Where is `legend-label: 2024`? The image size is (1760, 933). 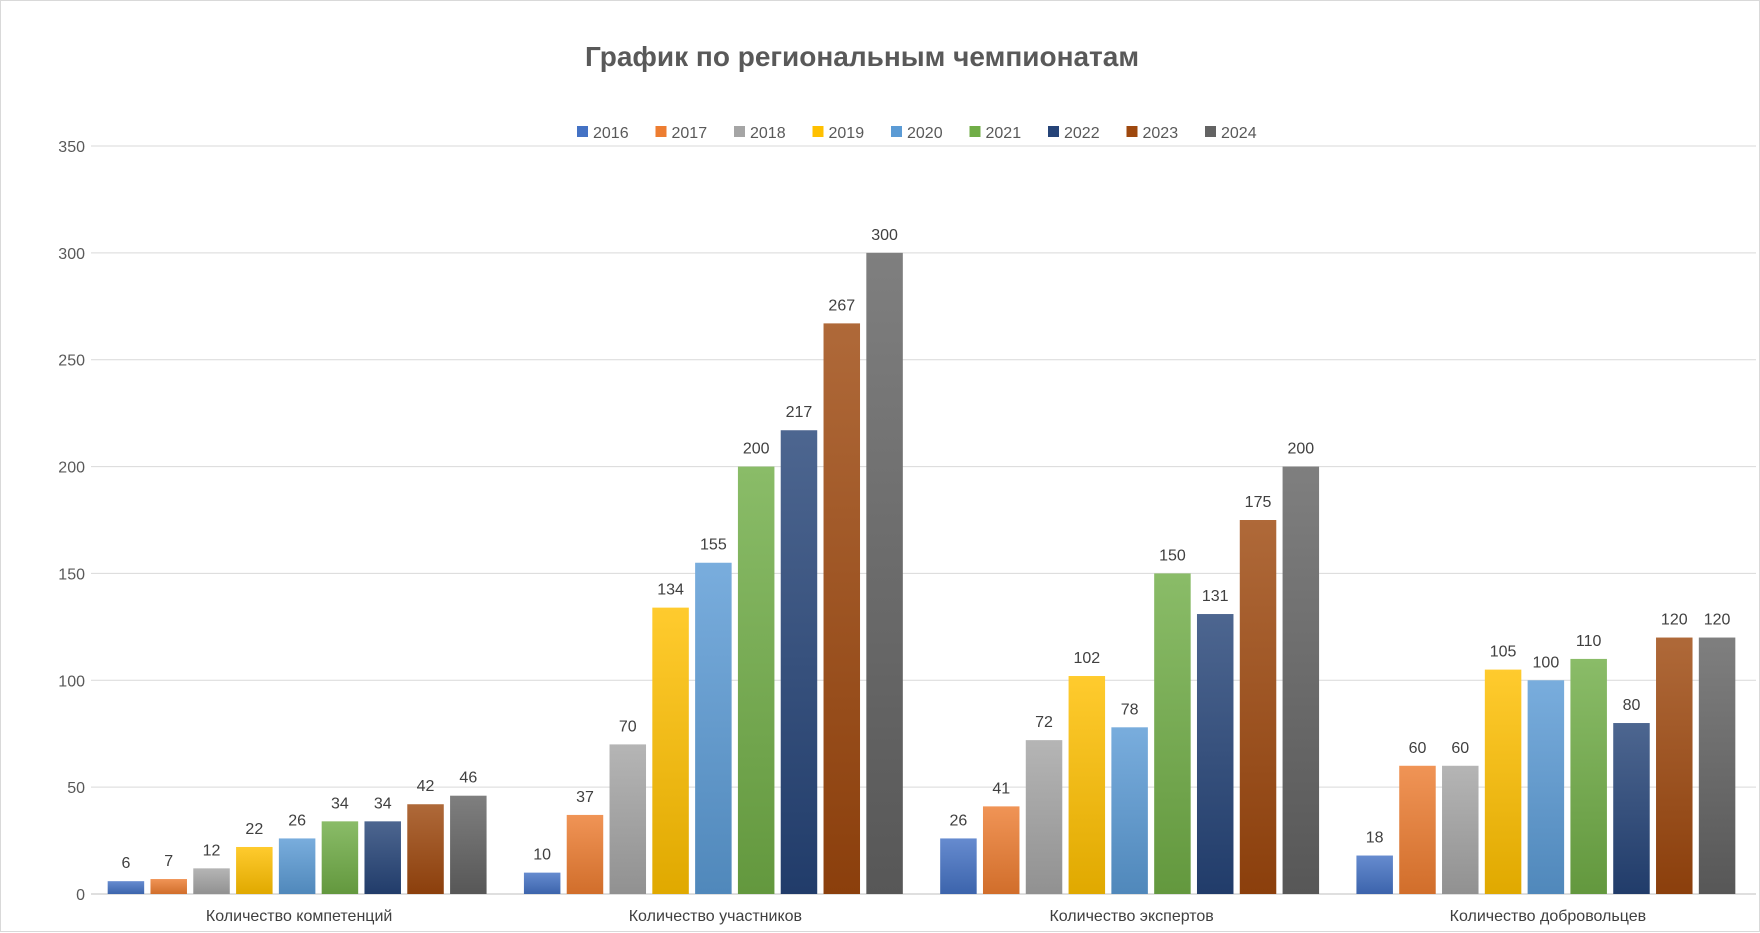 legend-label: 2024 is located at coordinates (1239, 133).